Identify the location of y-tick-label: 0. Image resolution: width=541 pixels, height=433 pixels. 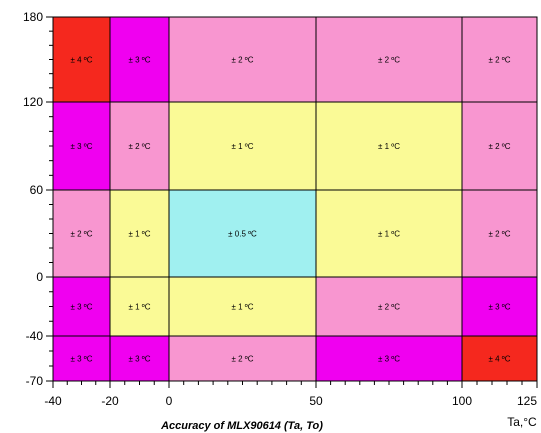
(39, 277).